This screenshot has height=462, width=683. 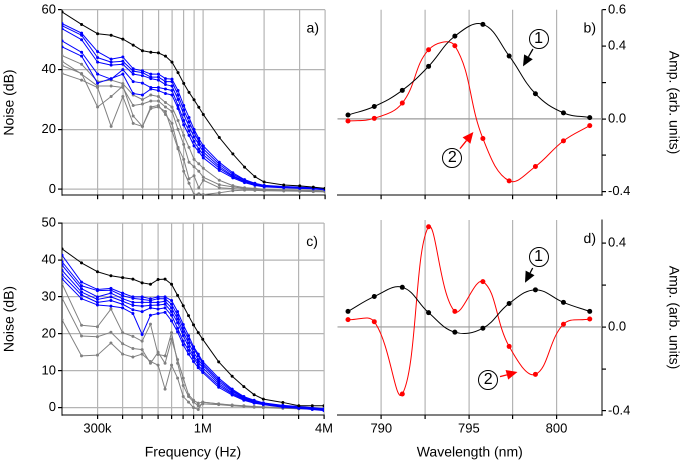 What do you see at coordinates (469, 428) in the screenshot?
I see `x-tick-label: 795` at bounding box center [469, 428].